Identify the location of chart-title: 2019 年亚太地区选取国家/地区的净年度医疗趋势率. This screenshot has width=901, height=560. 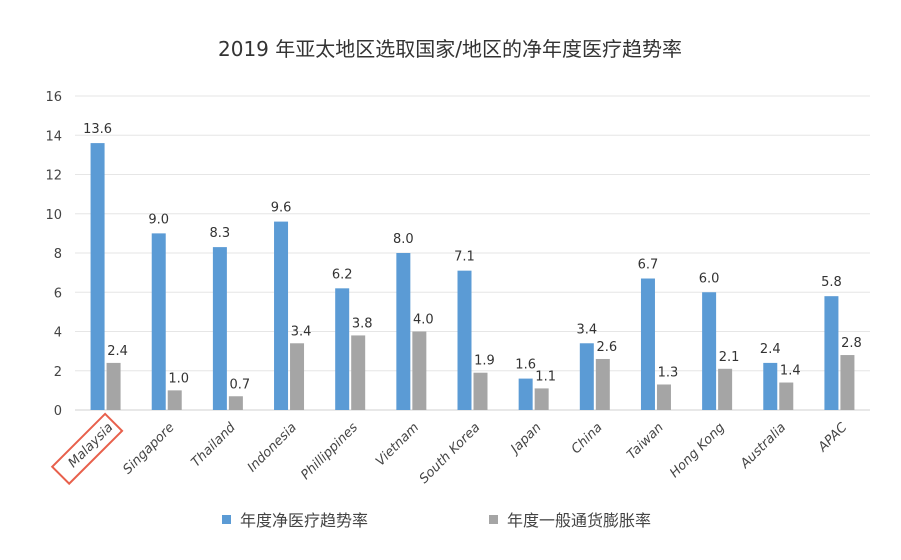
(450, 49).